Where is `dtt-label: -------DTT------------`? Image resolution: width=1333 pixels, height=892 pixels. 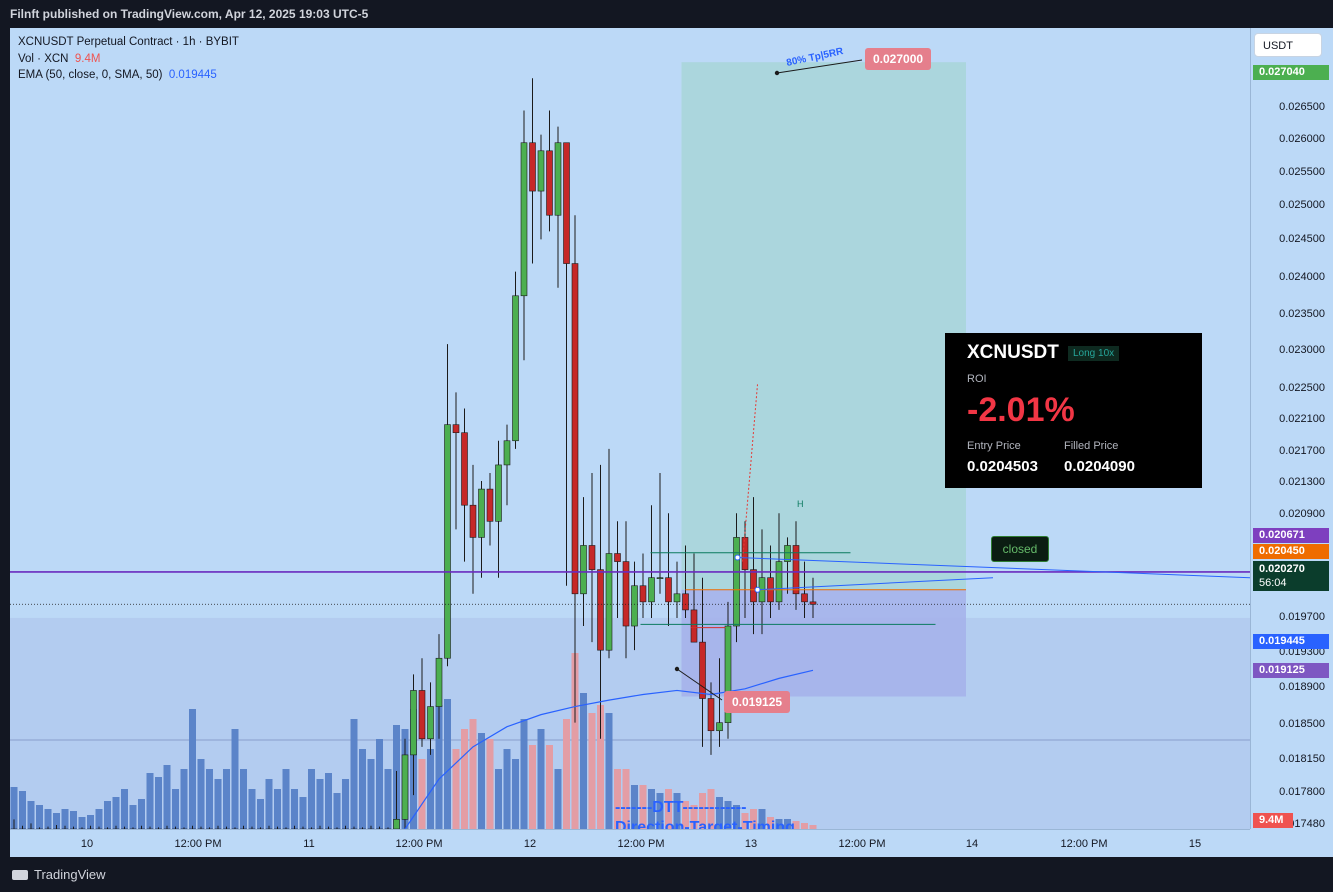 dtt-label: -------DTT------------ is located at coordinates (681, 807).